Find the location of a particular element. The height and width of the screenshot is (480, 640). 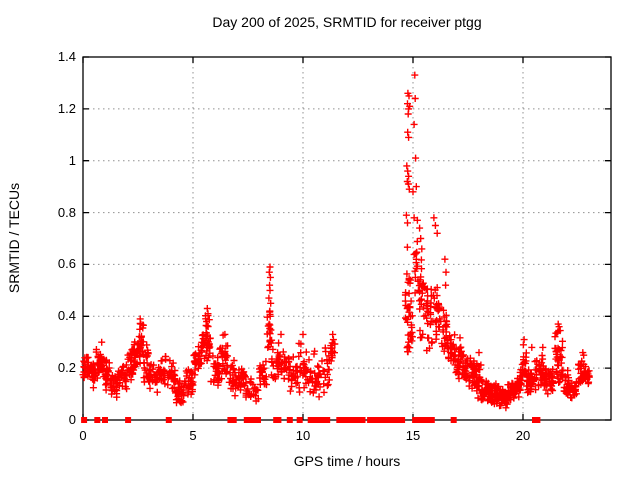

y-tick-label-0.6: 0.6 is located at coordinates (66, 264).